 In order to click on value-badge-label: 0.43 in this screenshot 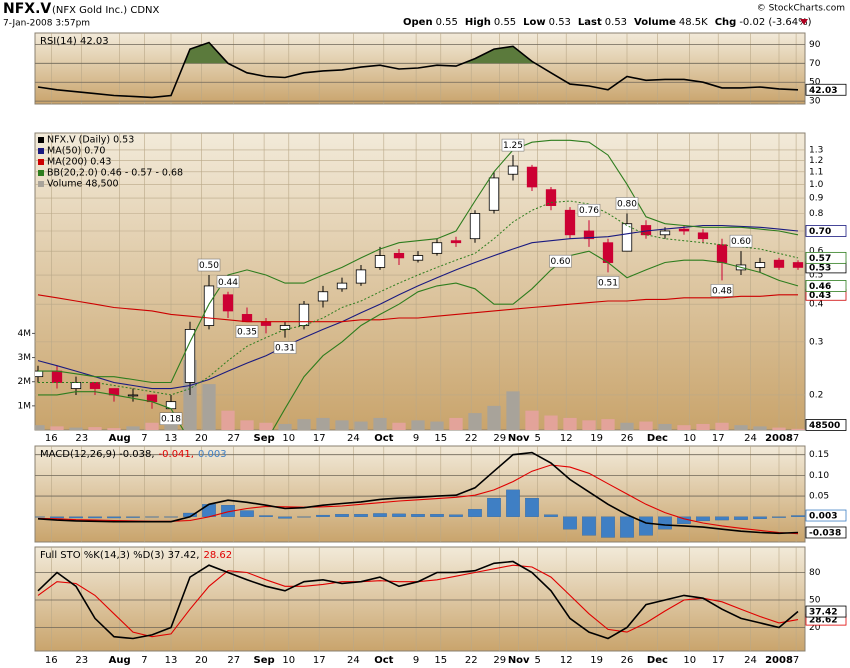, I will do `click(820, 296)`.